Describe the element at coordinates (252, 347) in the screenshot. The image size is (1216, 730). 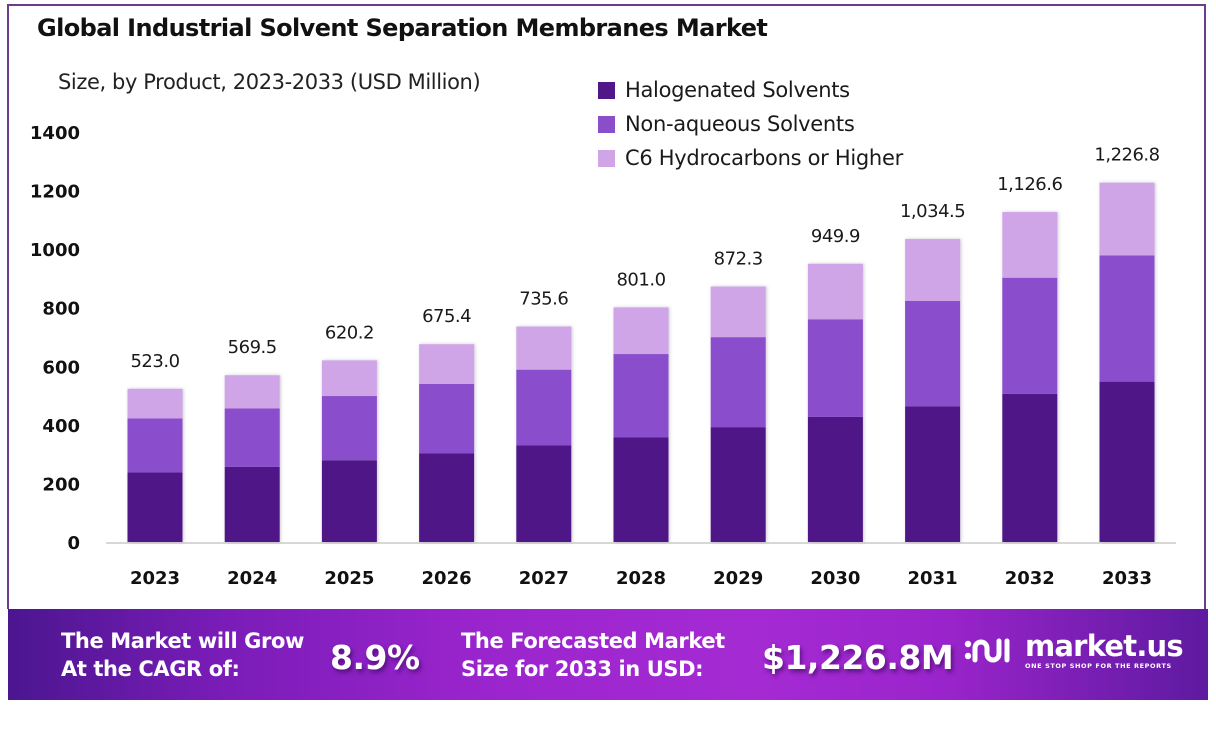
I see `total-value-label: 569.5` at that location.